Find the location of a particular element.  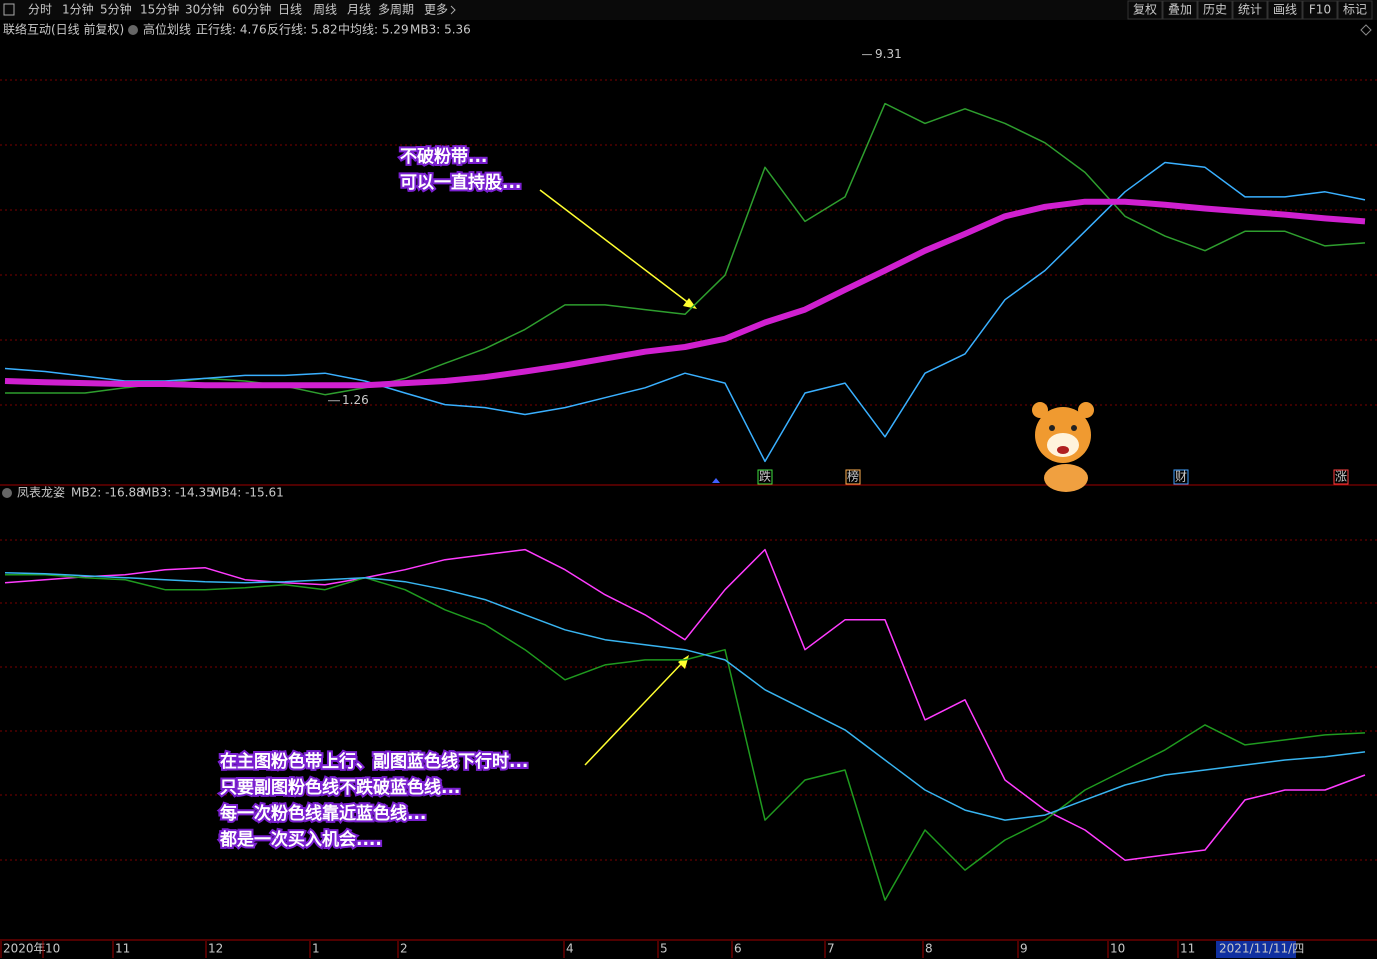

toolbar-tab: 月线 is located at coordinates (359, 10).